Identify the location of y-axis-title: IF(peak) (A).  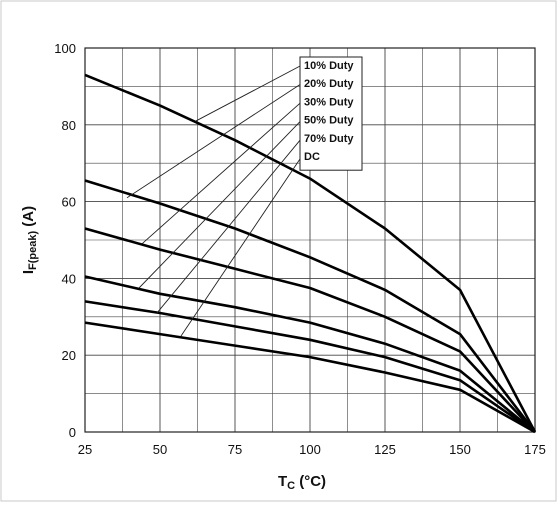
(29, 240).